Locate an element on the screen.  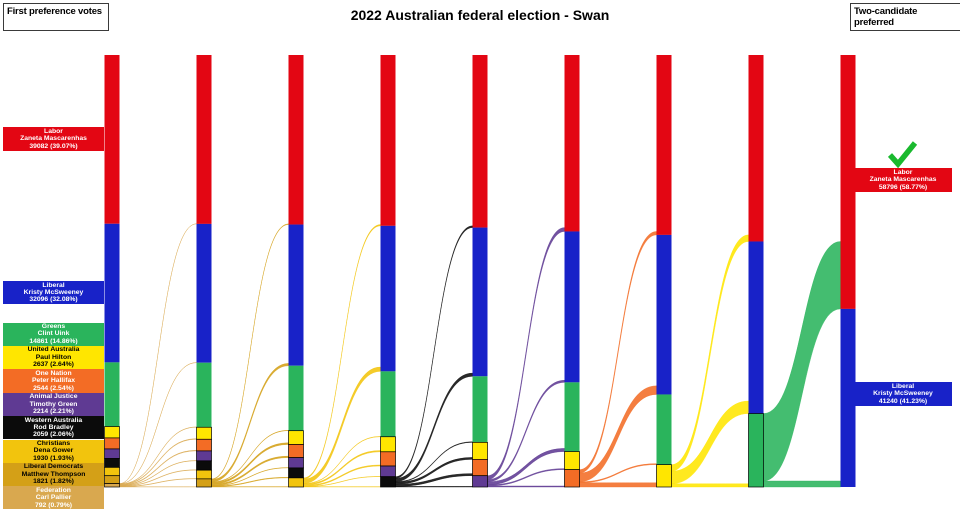
winner-checkmark-icon is located at coordinates (903, 154).